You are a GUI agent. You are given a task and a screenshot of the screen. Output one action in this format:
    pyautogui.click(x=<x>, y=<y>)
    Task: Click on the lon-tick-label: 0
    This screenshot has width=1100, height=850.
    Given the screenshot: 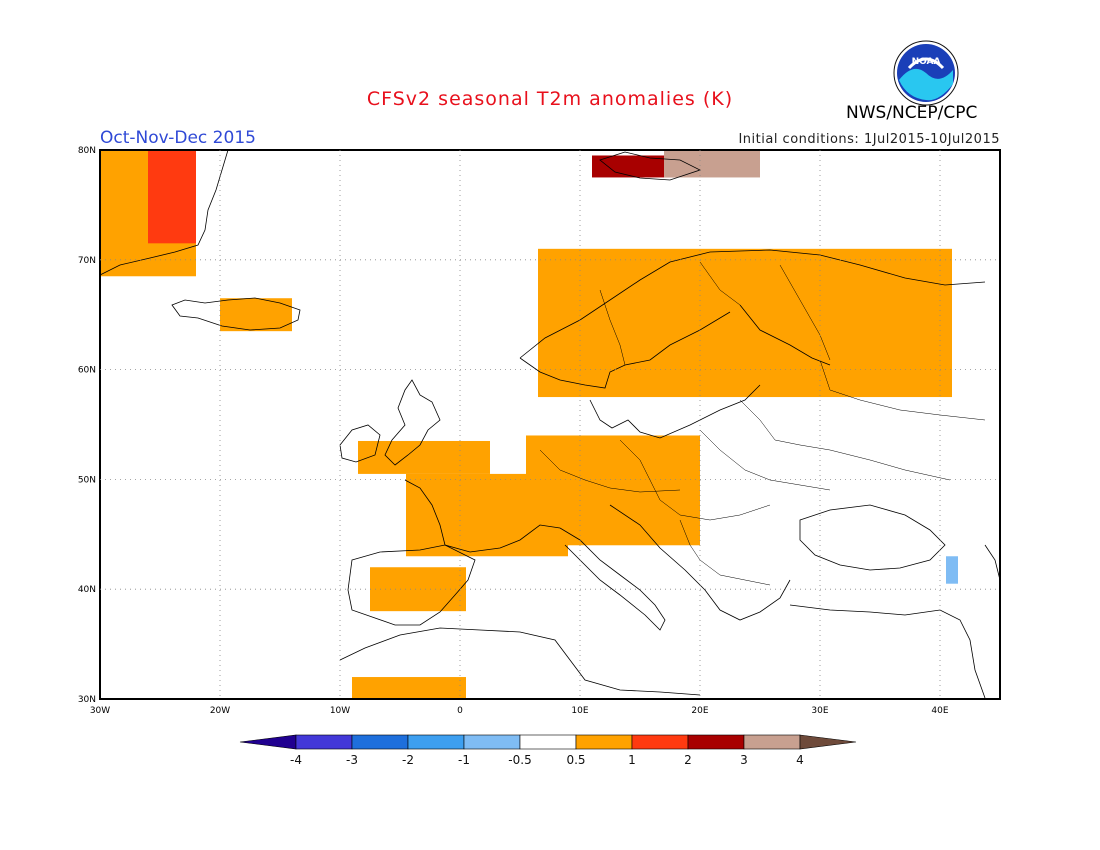 What is the action you would take?
    pyautogui.click(x=460, y=711)
    